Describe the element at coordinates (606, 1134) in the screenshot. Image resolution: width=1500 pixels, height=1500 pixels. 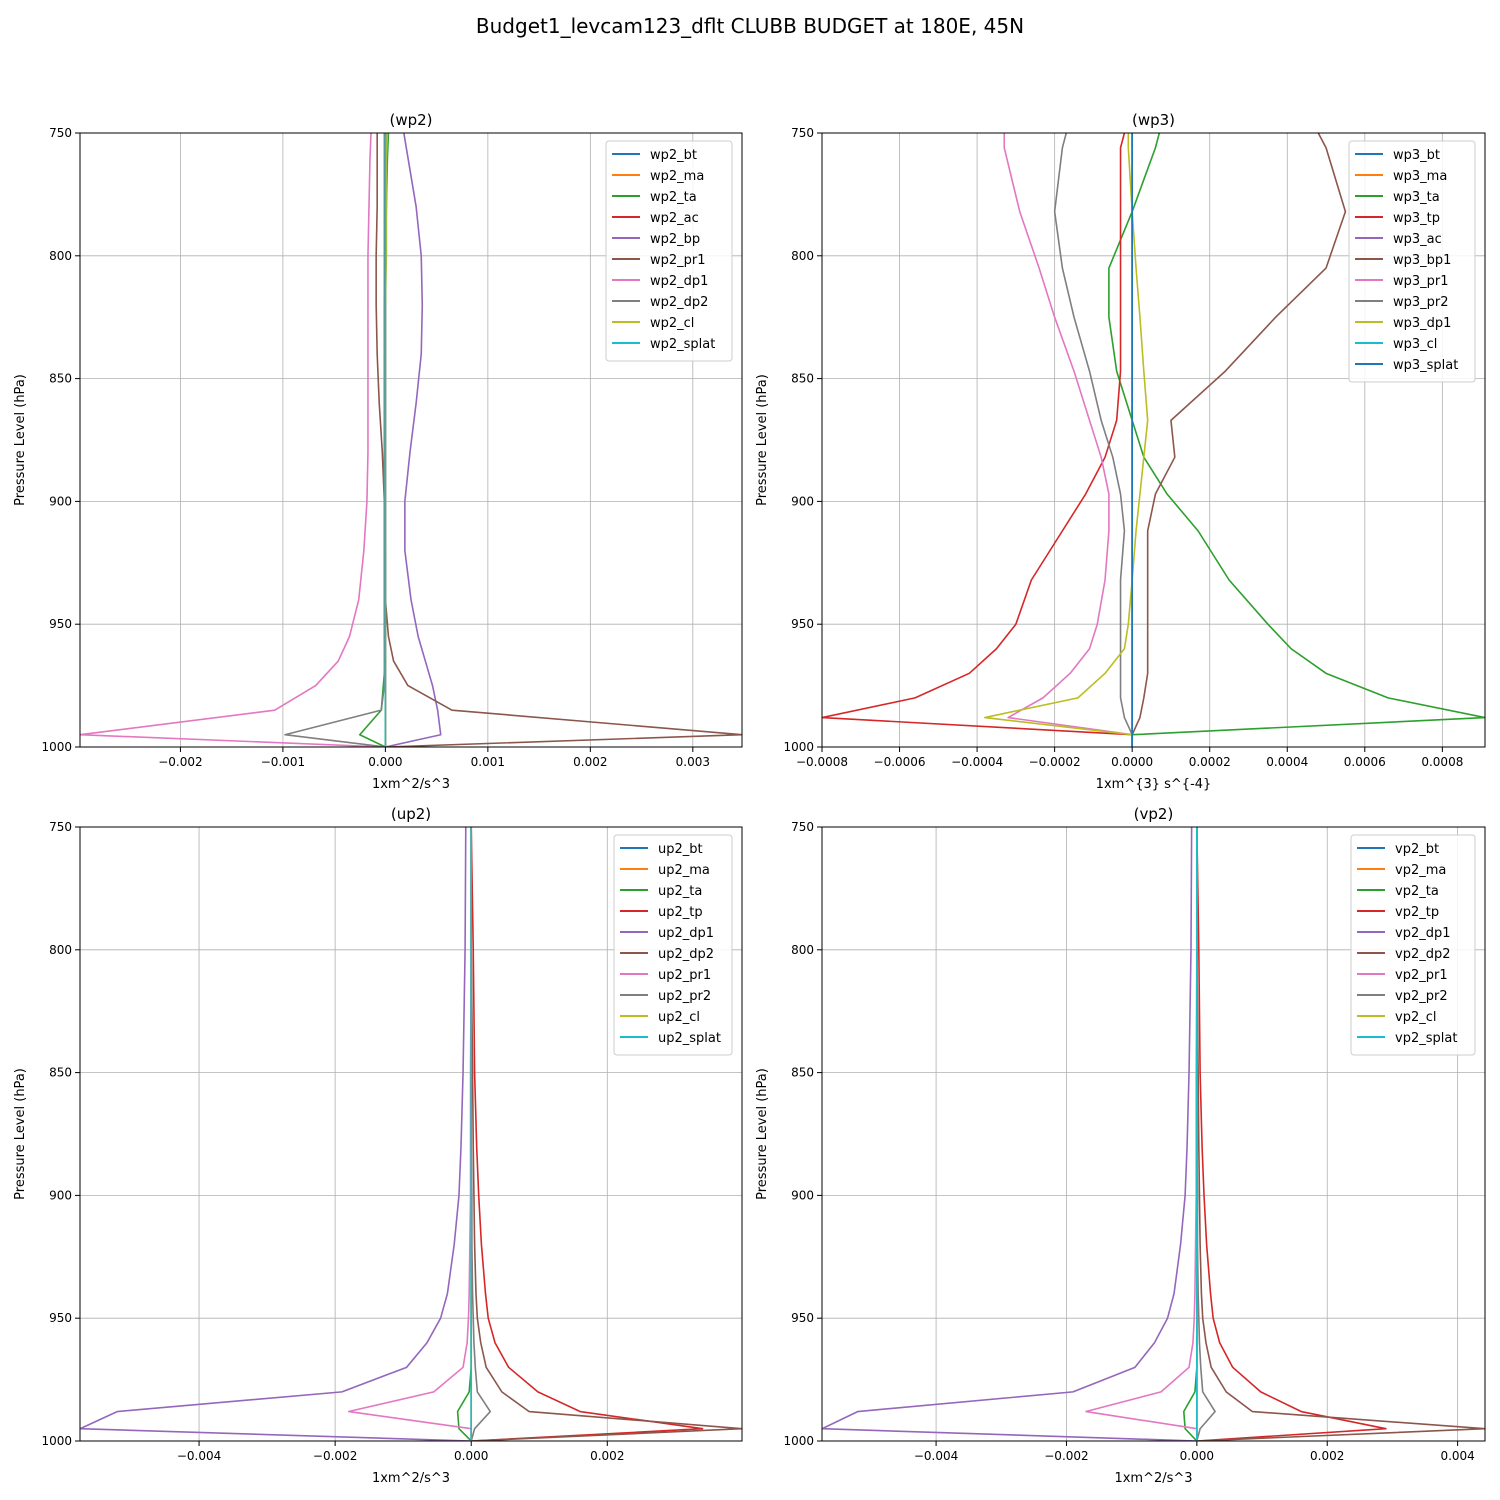
I see `series-line-up2_dp2` at that location.